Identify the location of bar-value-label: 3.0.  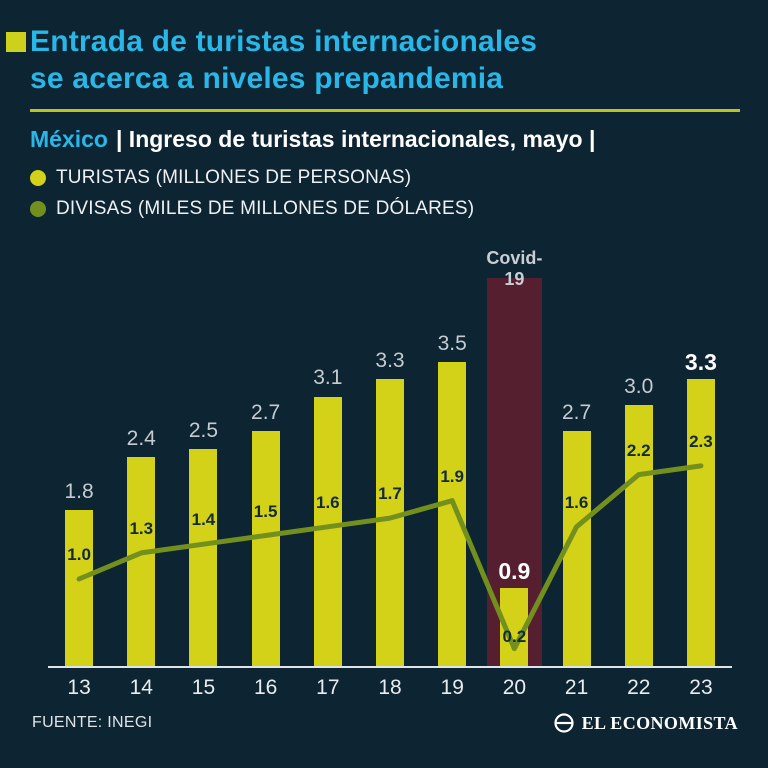
(639, 387).